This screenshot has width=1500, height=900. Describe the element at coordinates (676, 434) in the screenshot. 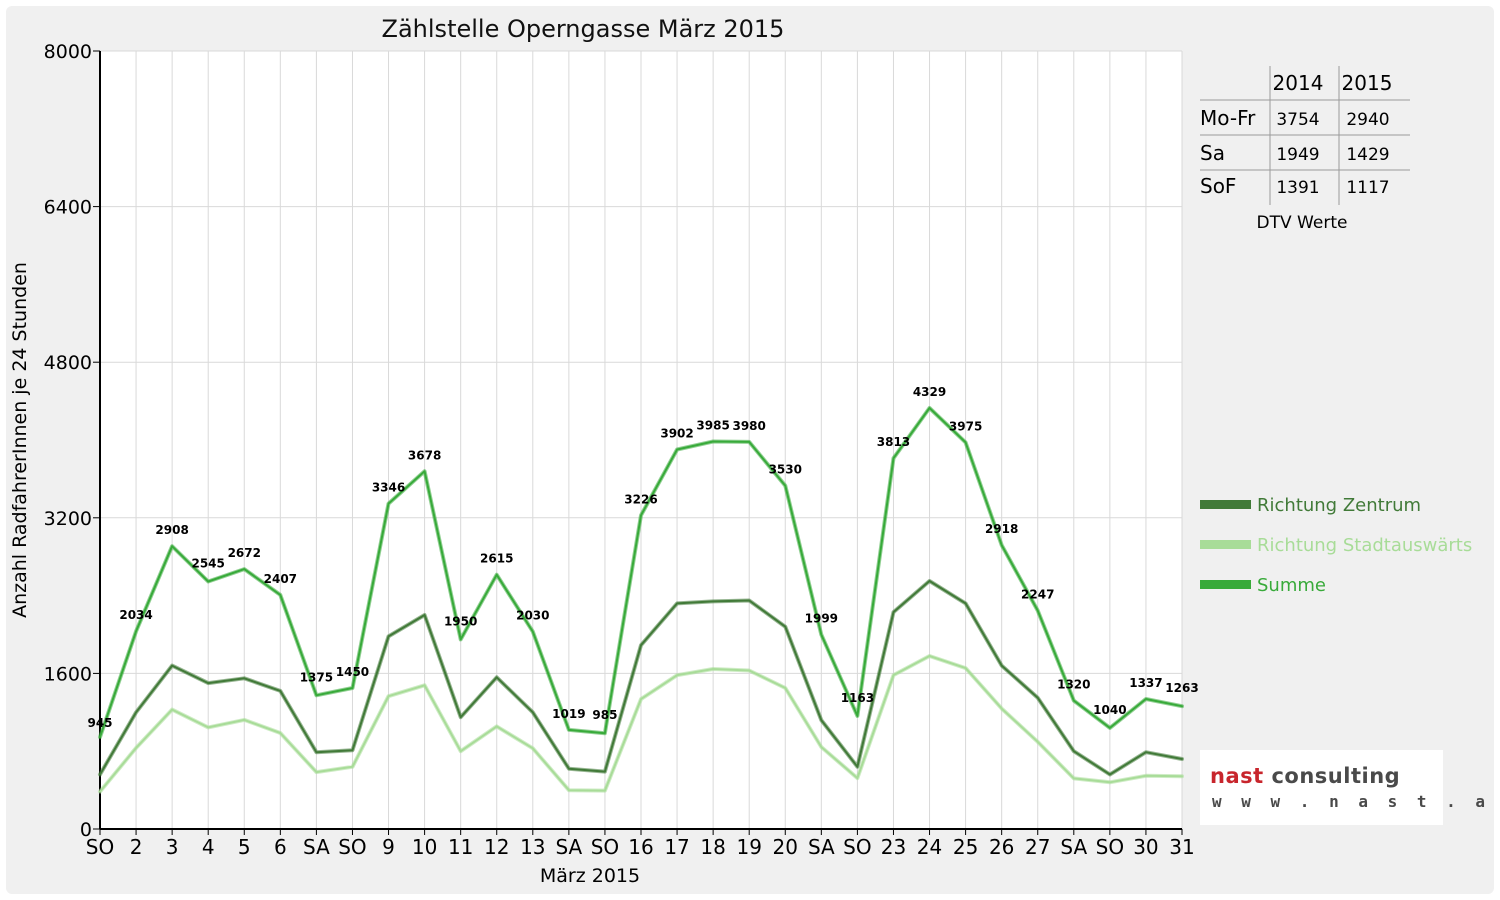

I see `data-label: 3902` at that location.